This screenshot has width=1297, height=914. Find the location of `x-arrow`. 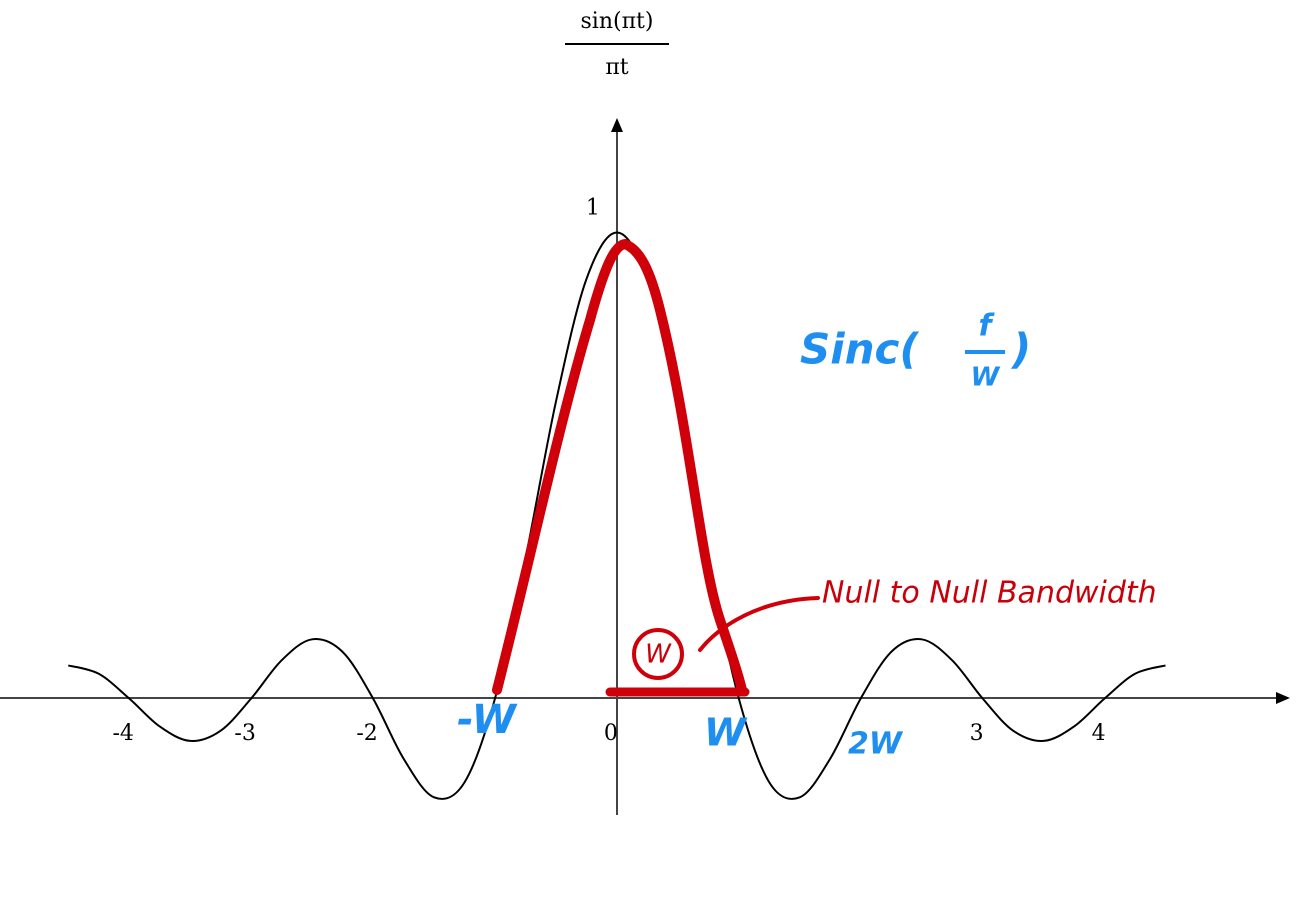

x-arrow is located at coordinates (1283, 698).